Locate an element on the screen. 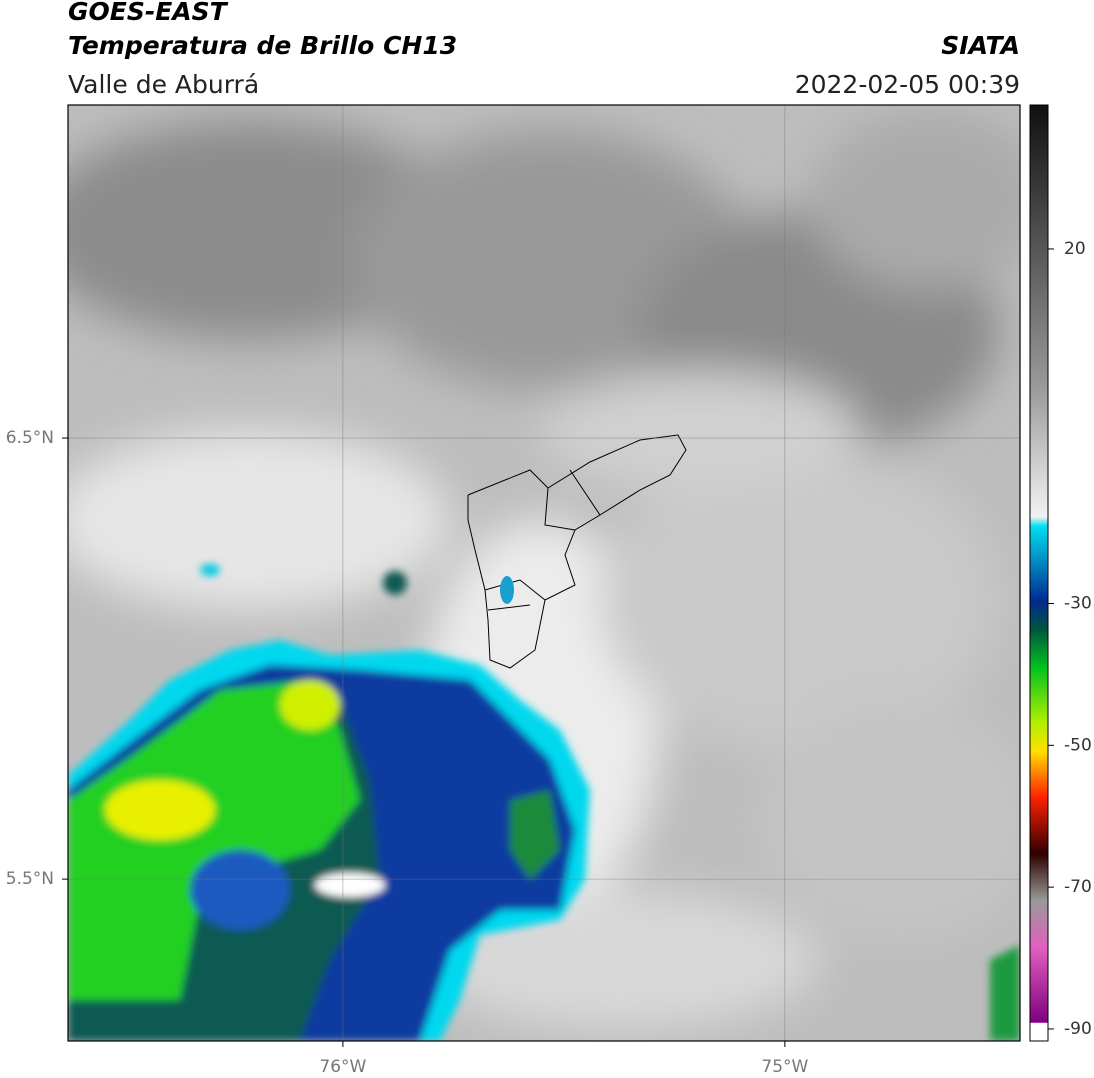  colorbar-tick-label: -50 is located at coordinates (1078, 745).